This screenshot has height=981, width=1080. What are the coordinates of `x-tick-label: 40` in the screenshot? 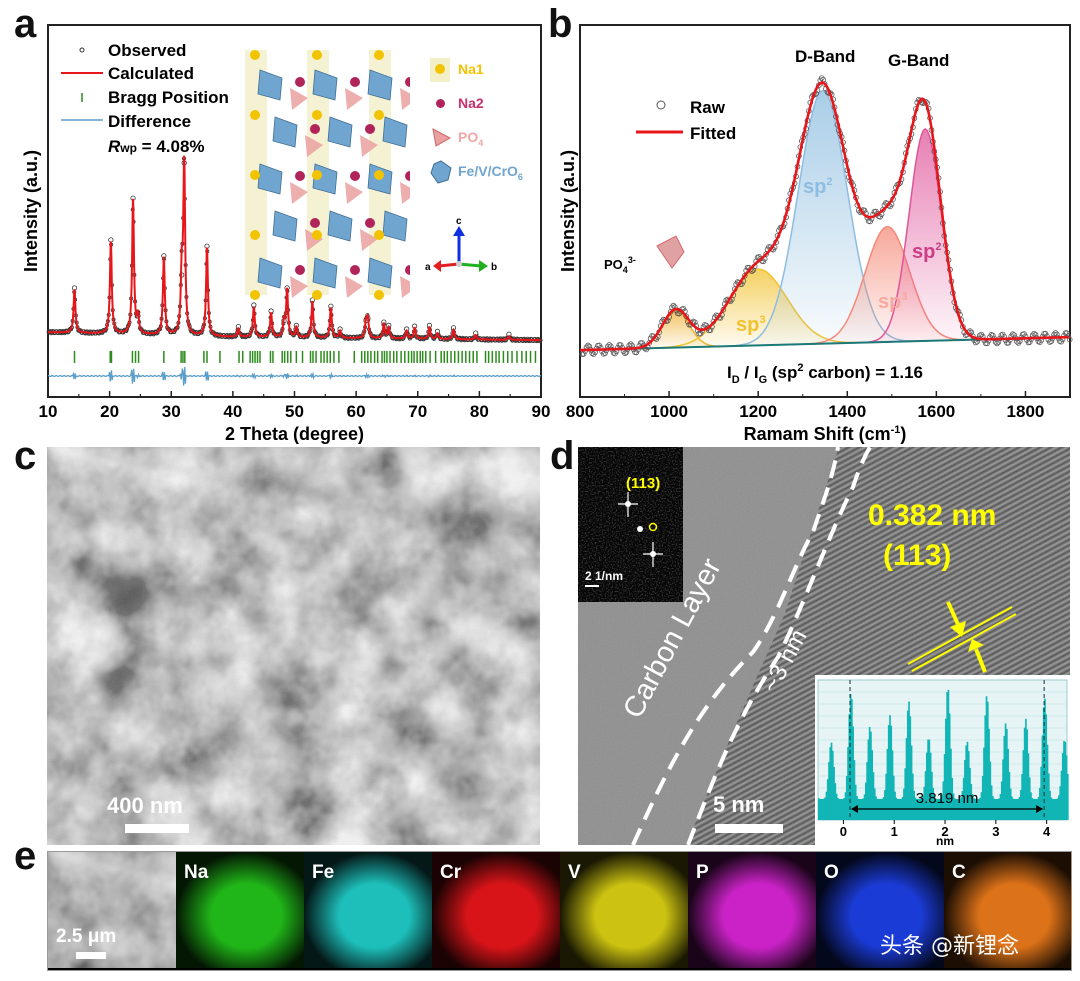 It's located at (232, 411).